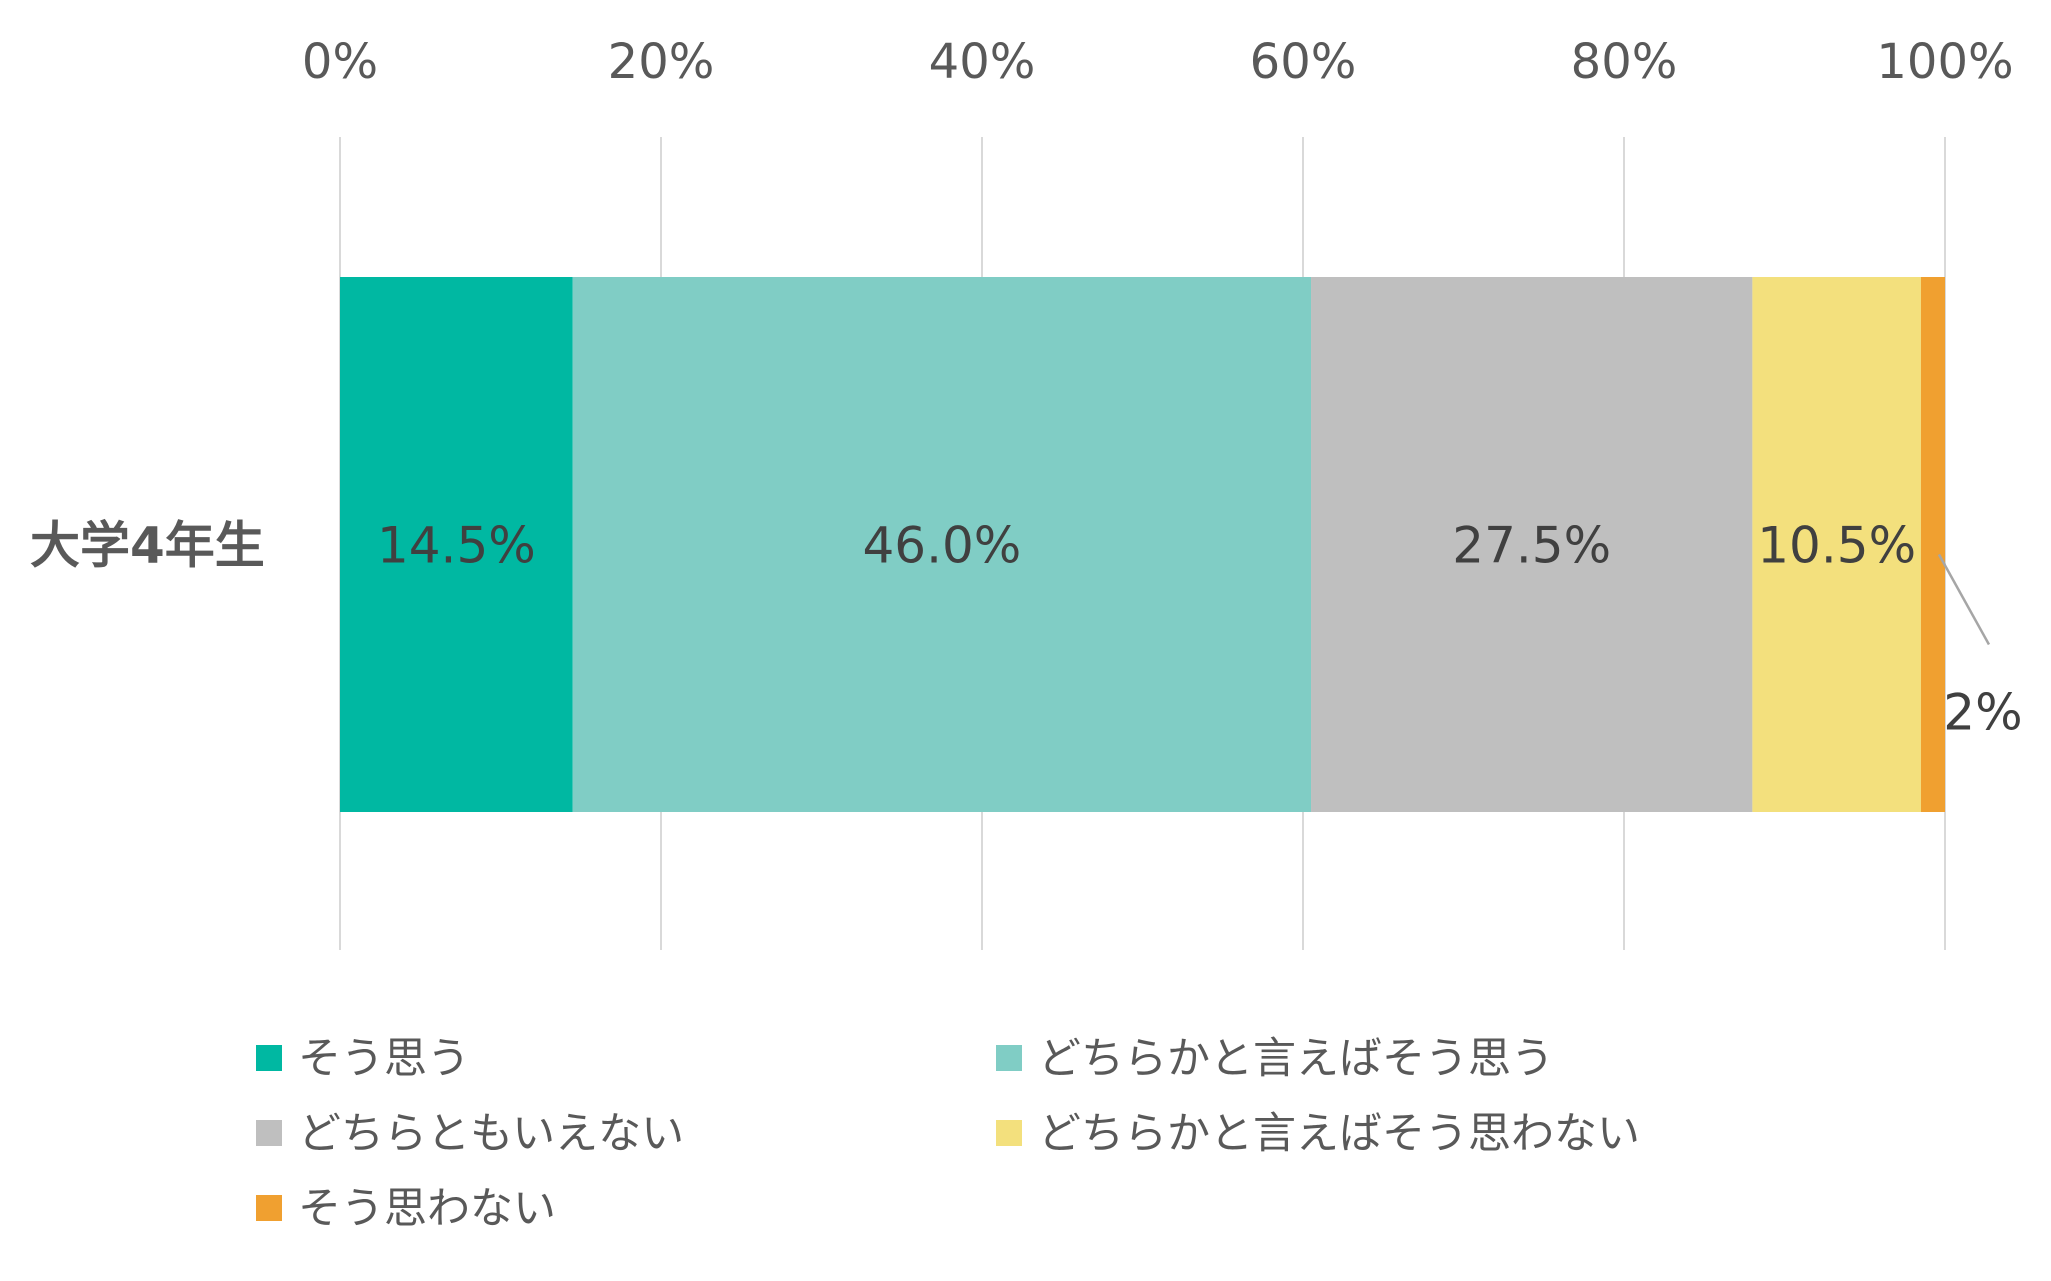 This screenshot has height=1281, width=2051. Describe the element at coordinates (340, 62) in the screenshot. I see `x-tick-label: 0%` at that location.